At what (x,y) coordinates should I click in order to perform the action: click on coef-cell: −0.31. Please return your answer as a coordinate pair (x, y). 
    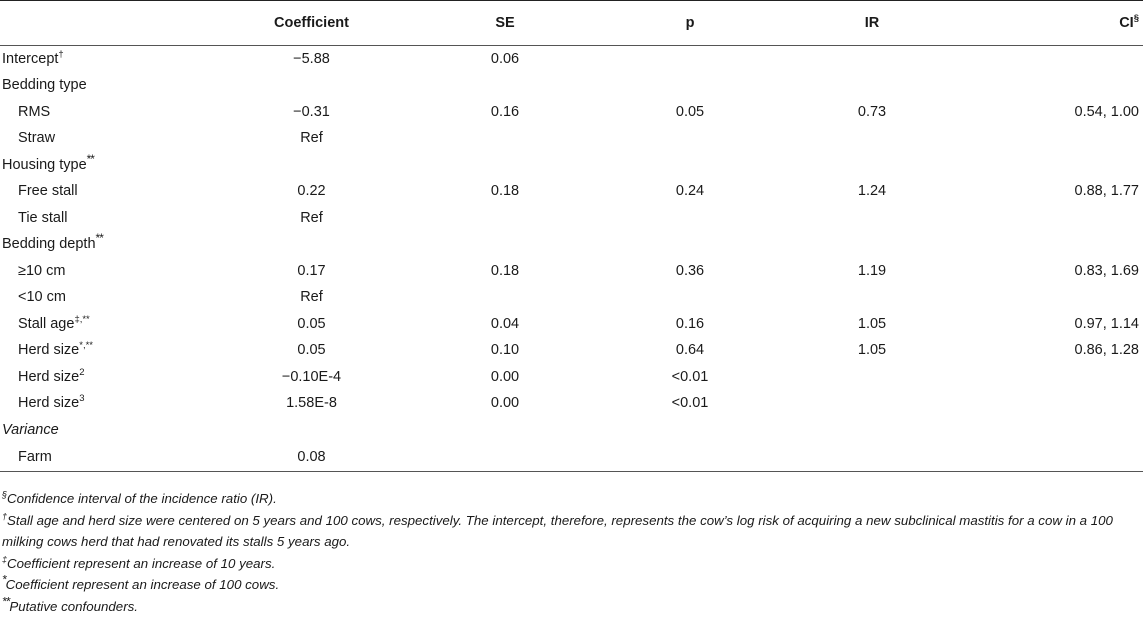
    Looking at the image, I should click on (311, 111).